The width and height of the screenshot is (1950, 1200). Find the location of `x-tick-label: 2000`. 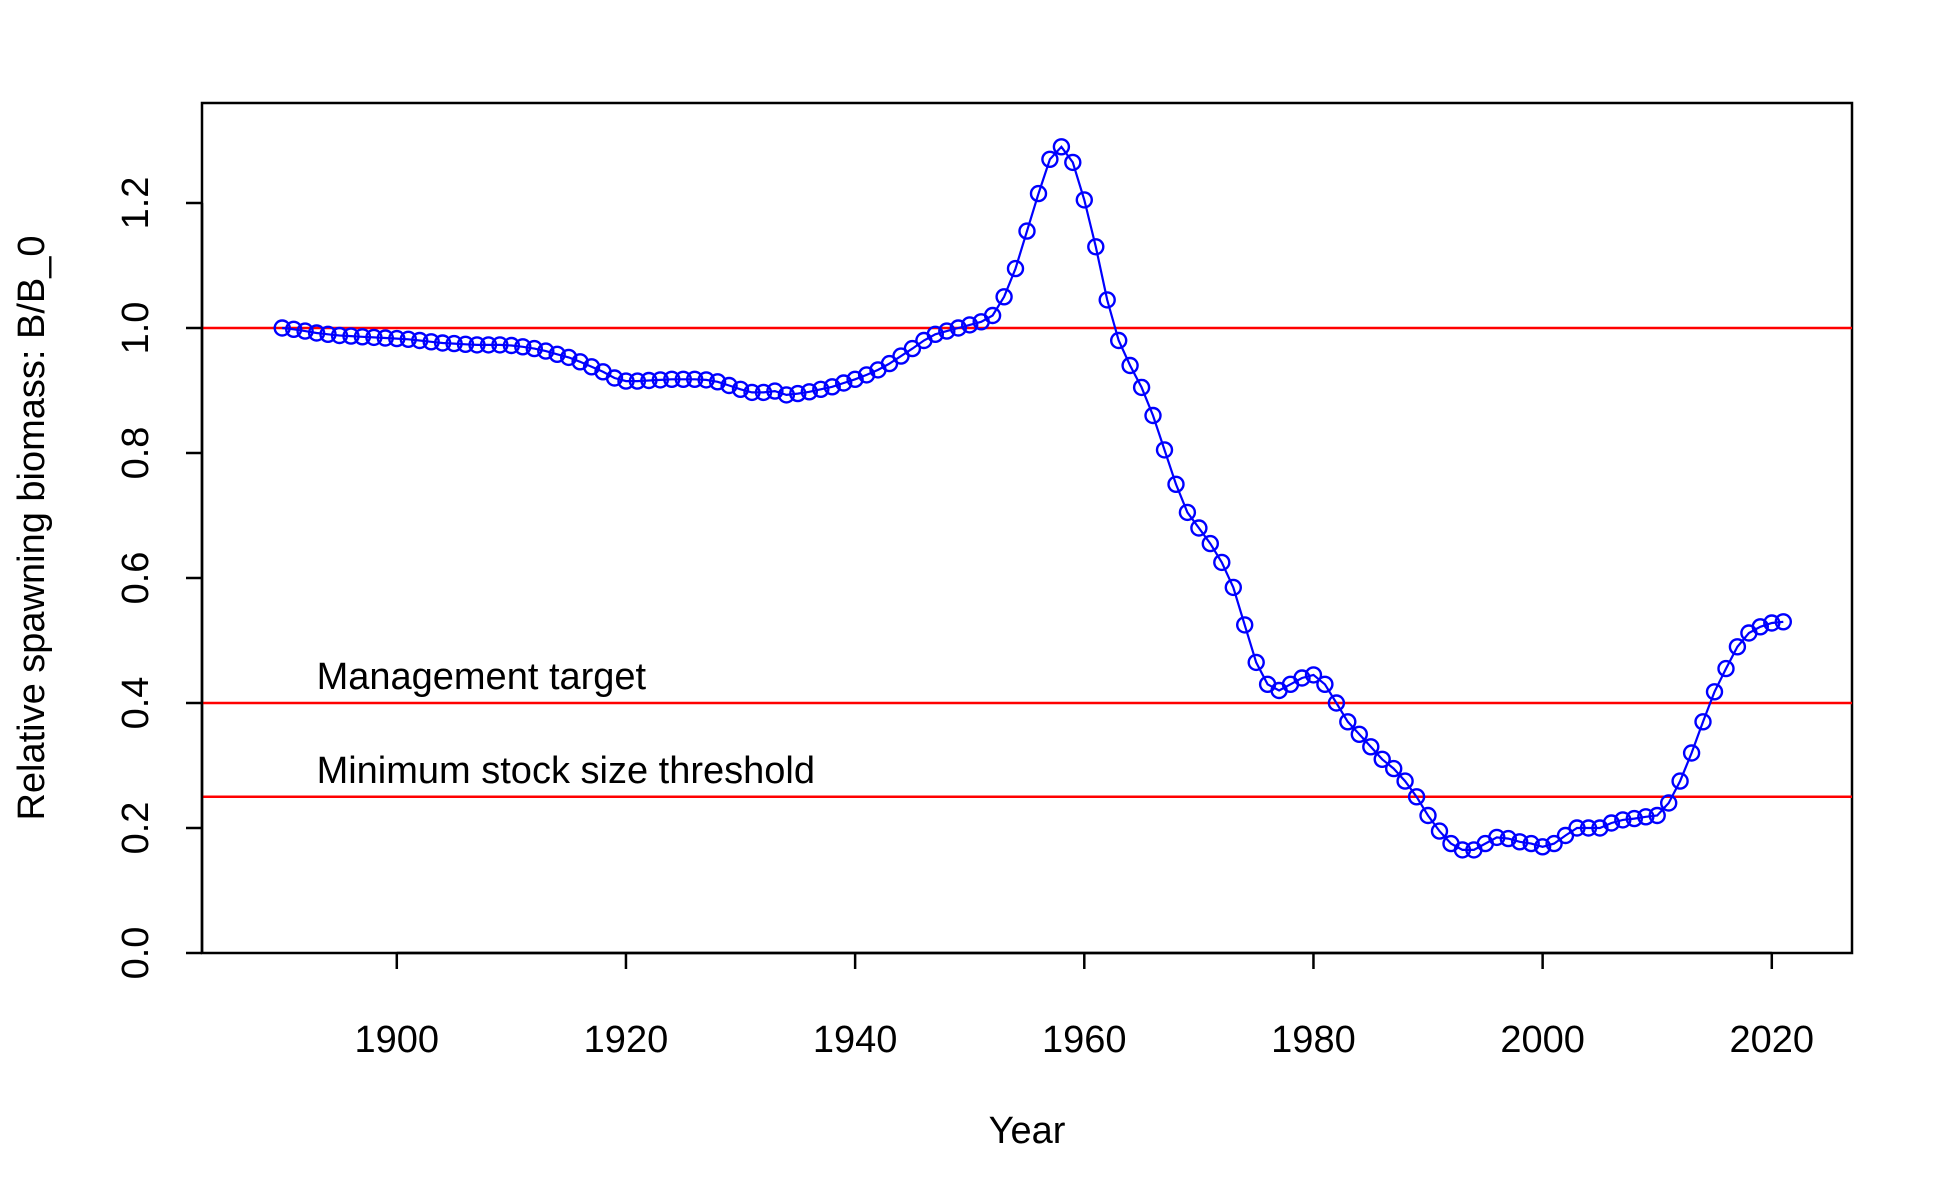

x-tick-label: 2000 is located at coordinates (1542, 1040).